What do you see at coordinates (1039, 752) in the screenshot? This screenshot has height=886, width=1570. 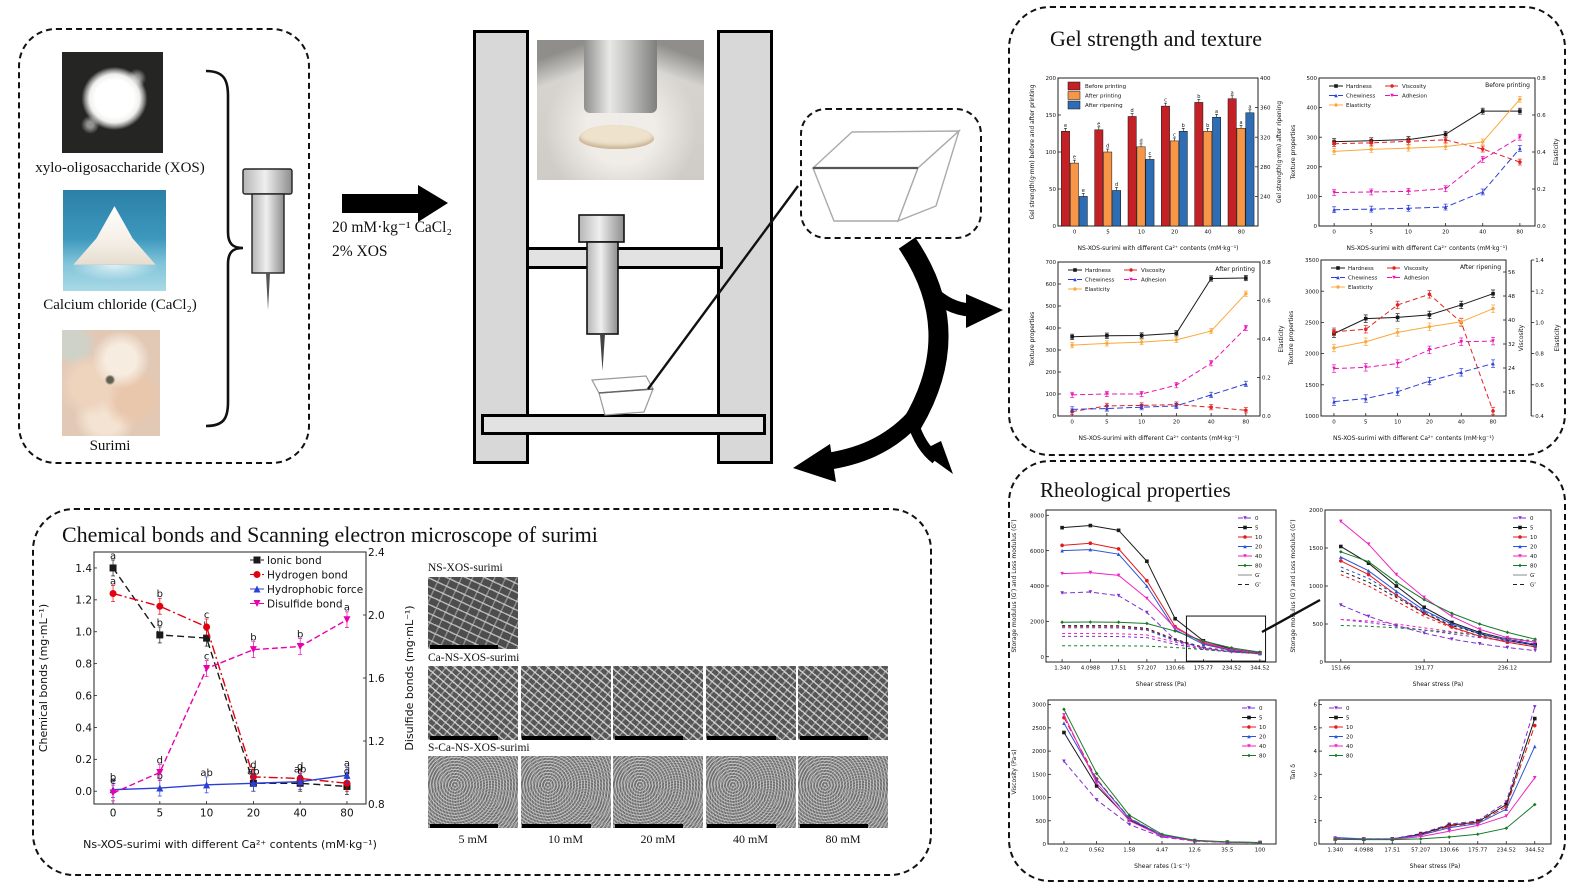 I see `svg-text: 2000` at bounding box center [1039, 752].